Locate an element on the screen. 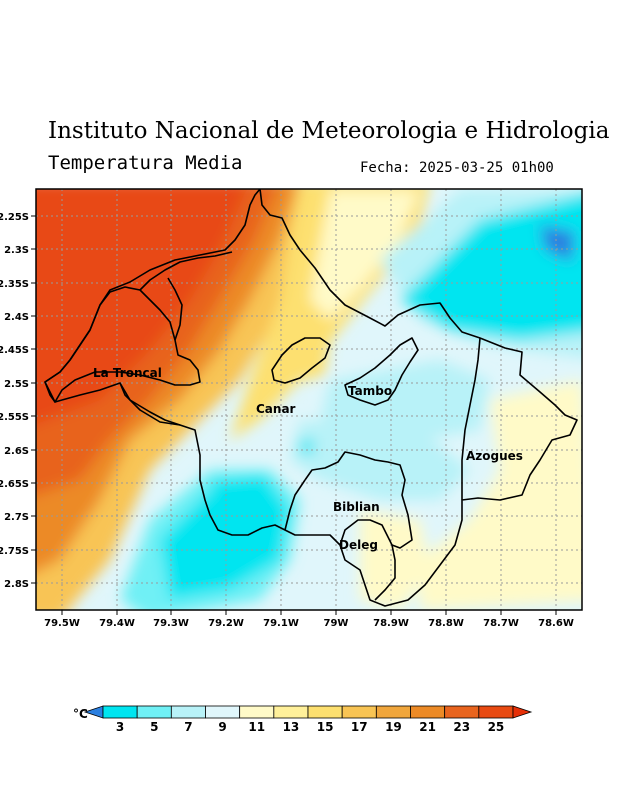  lon-label: 78.6W is located at coordinates (556, 623).